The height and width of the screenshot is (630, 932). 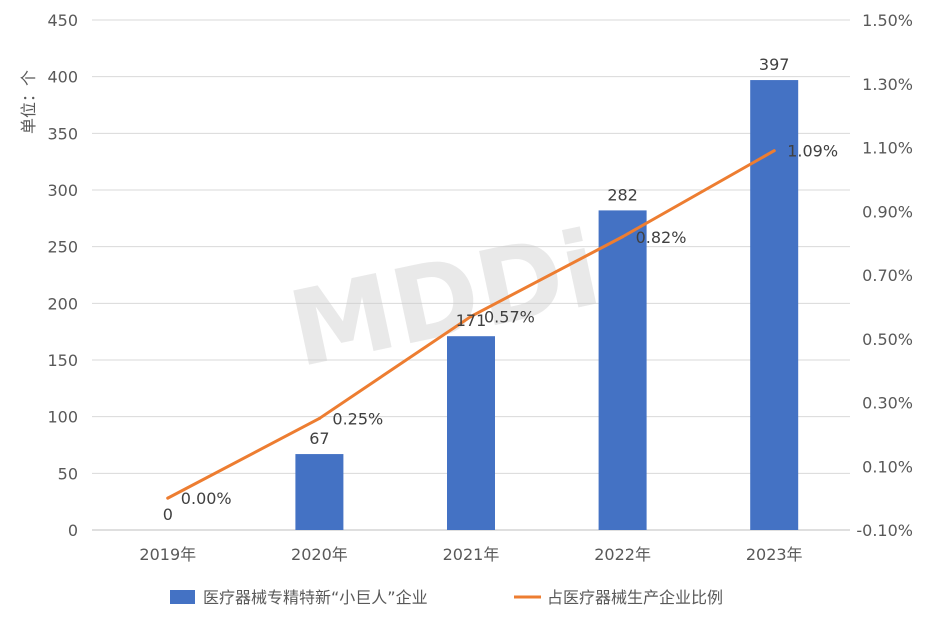 I want to click on left-tick-label: 450, so click(x=62, y=20).